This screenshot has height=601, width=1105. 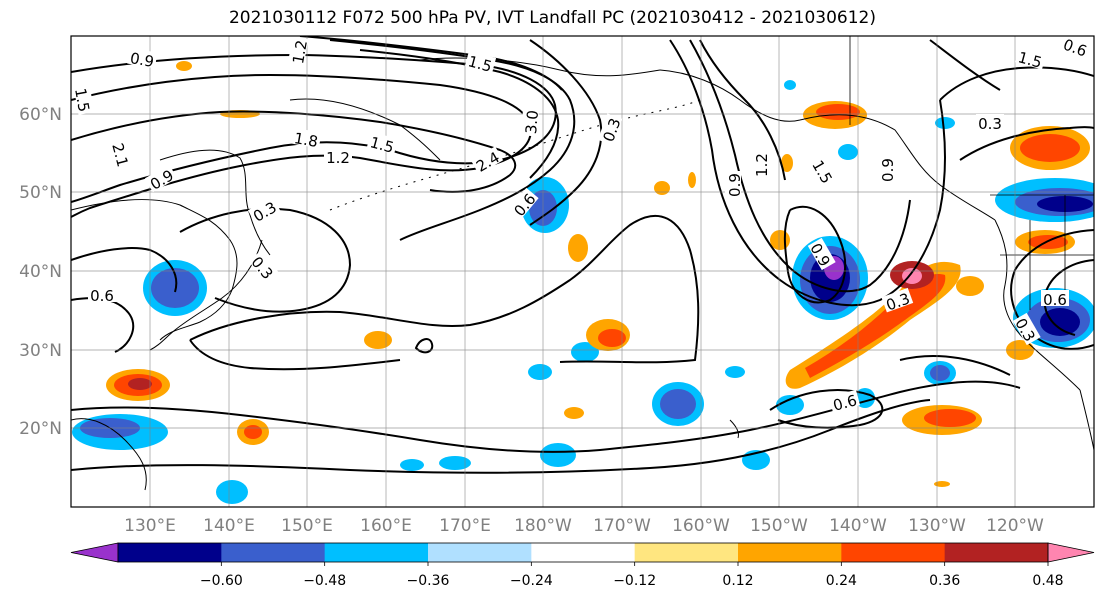 What do you see at coordinates (215, 202) in the screenshot?
I see `coastline-sakhalin` at bounding box center [215, 202].